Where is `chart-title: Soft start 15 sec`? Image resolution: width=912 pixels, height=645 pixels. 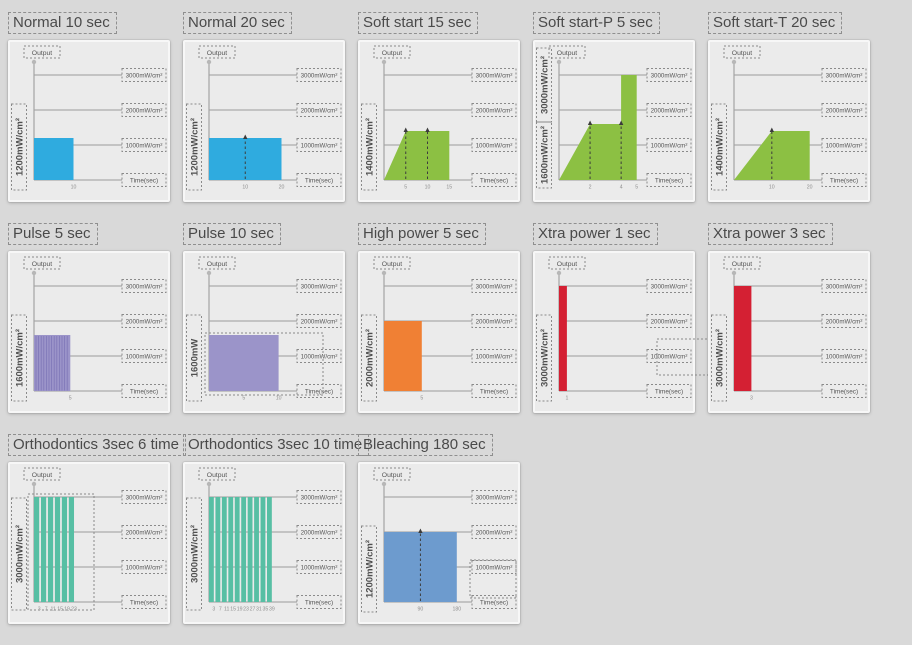 chart-title: Soft start 15 sec is located at coordinates (418, 23).